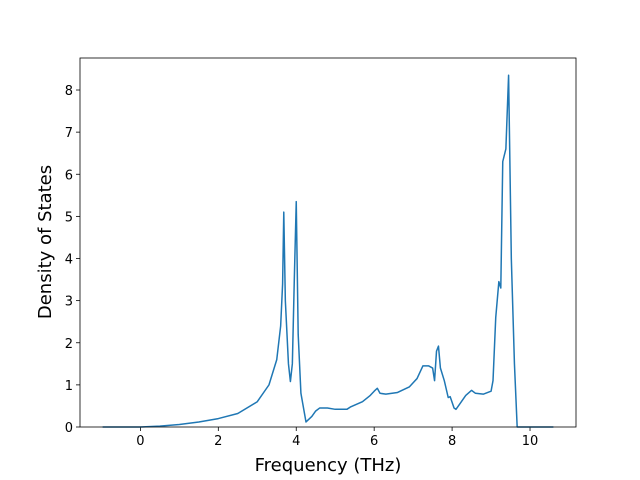 The height and width of the screenshot is (480, 640). I want to click on y-tick-label: 4, so click(69, 260).